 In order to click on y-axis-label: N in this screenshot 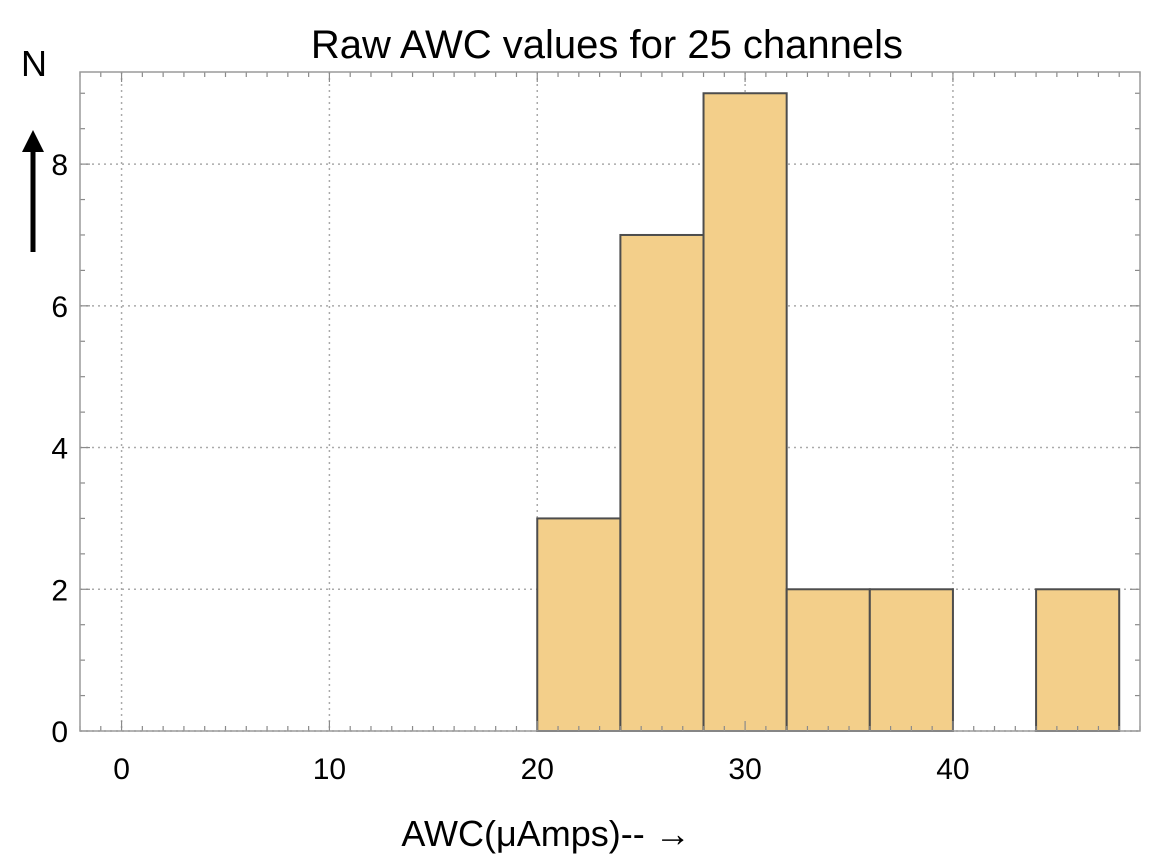, I will do `click(34, 63)`.